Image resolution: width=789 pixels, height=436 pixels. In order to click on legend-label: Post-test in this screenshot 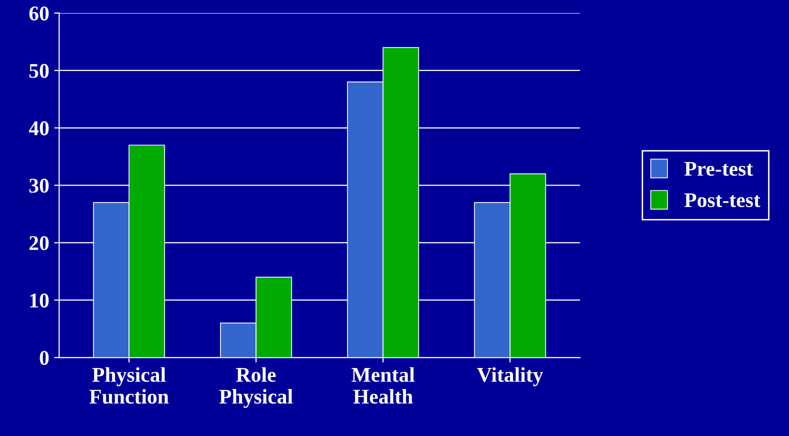, I will do `click(722, 200)`.